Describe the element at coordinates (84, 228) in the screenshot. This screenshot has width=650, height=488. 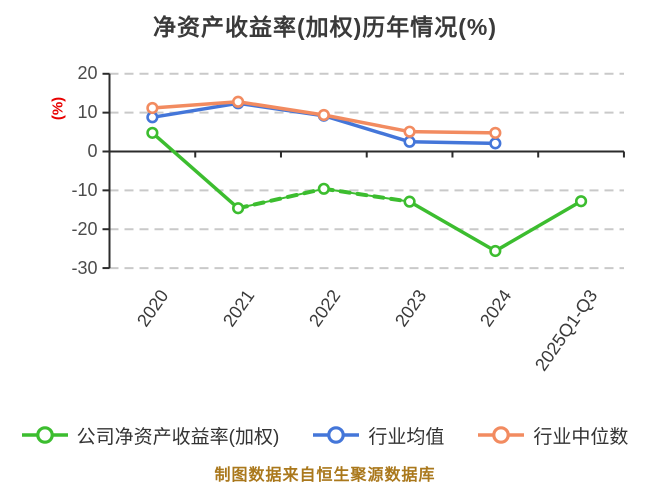
I see `y-tick-label: -20` at that location.